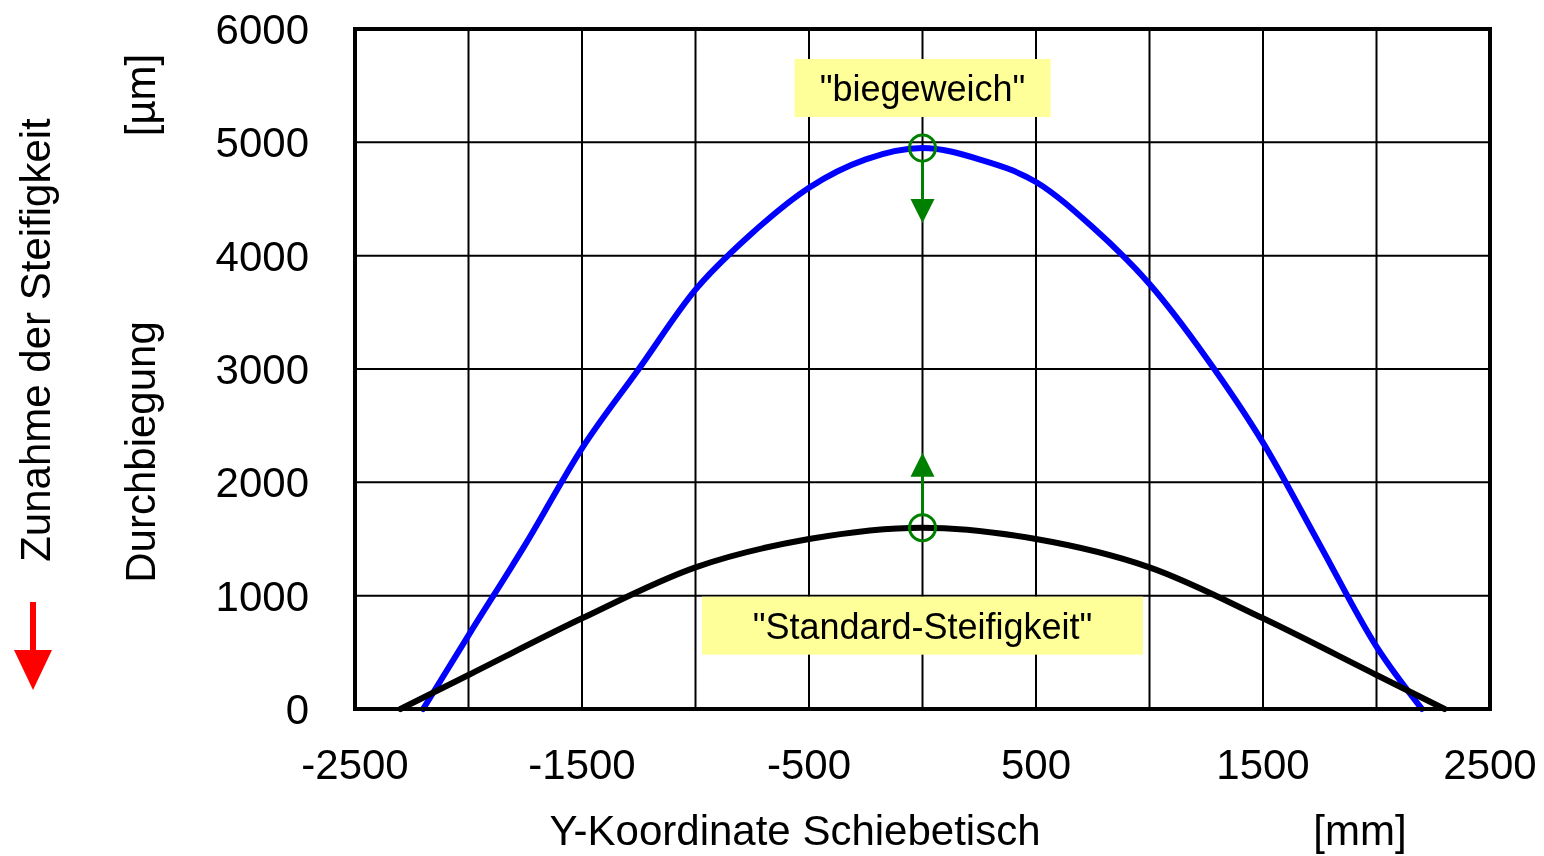  Describe the element at coordinates (140, 318) in the screenshot. I see `text: Durchbiegung [µm]` at that location.